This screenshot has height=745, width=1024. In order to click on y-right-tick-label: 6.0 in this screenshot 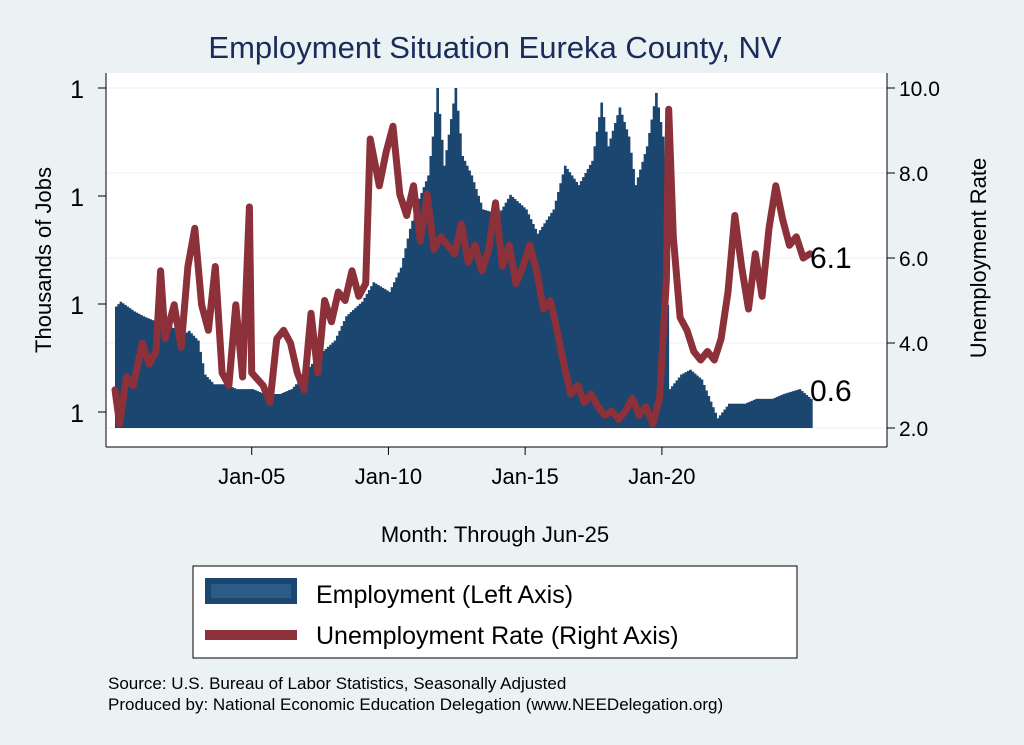, I will do `click(913, 259)`.